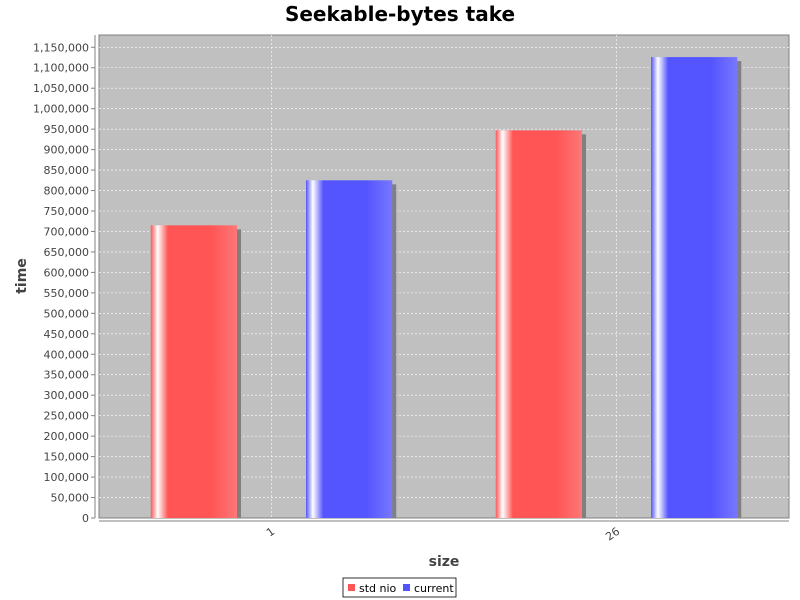 This screenshot has height=600, width=800. What do you see at coordinates (400, 14) in the screenshot?
I see `chart-title: Seekable-bytes take` at bounding box center [400, 14].